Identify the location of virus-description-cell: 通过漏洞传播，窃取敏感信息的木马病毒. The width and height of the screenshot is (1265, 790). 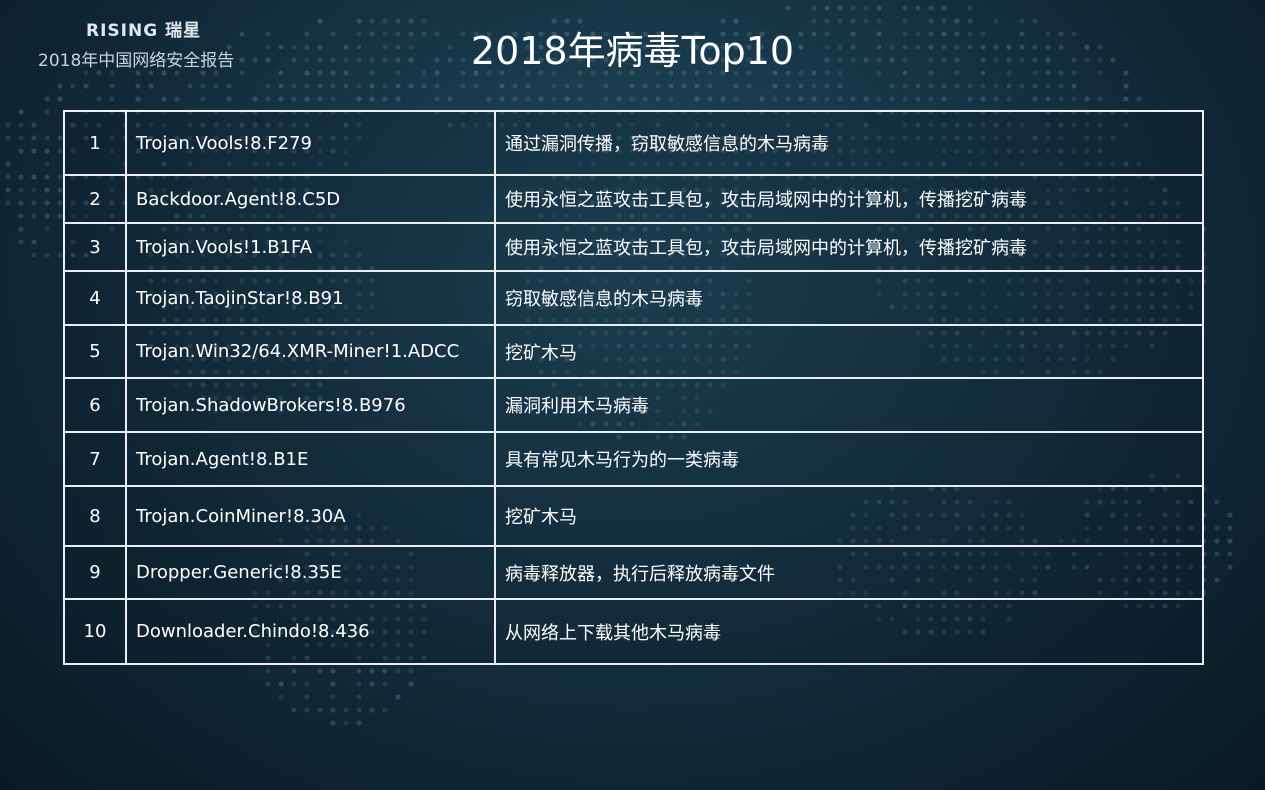
(849, 143).